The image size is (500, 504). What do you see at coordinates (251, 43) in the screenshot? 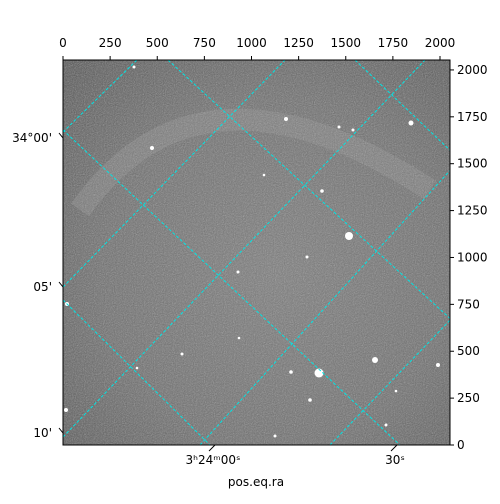
I see `x-tick-label: 1000` at bounding box center [251, 43].